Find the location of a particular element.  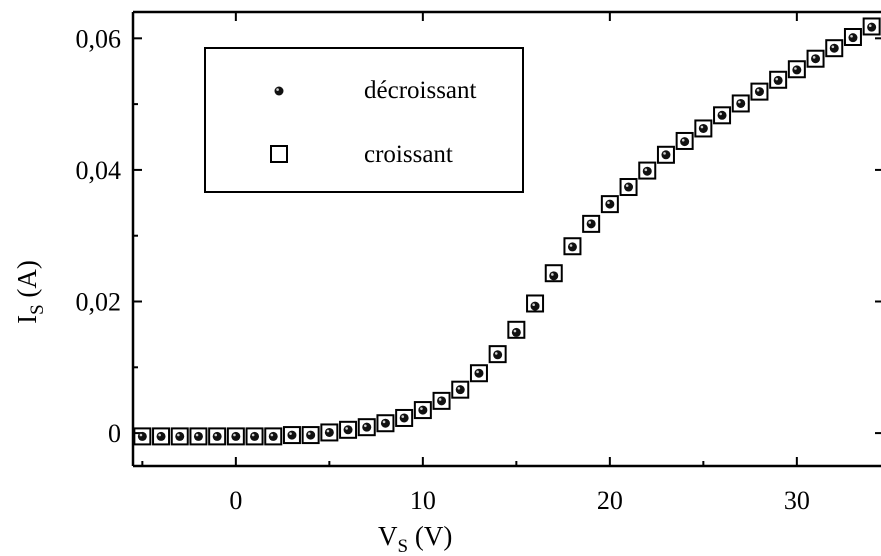

x-tick-label: 20 is located at coordinates (610, 500).